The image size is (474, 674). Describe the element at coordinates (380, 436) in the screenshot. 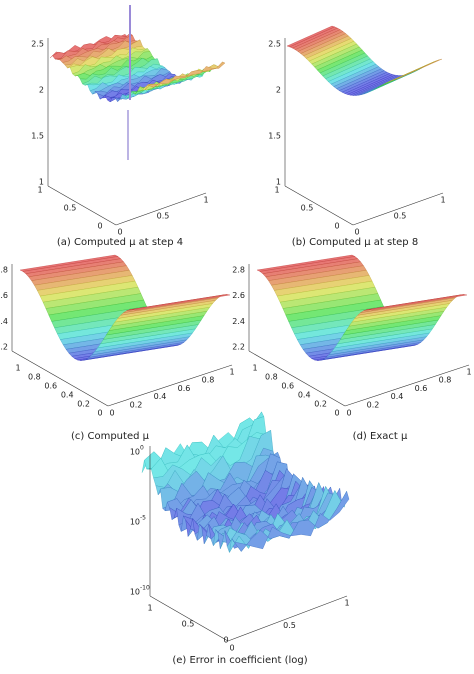

I see `caption: (d) Exact μ` at that location.